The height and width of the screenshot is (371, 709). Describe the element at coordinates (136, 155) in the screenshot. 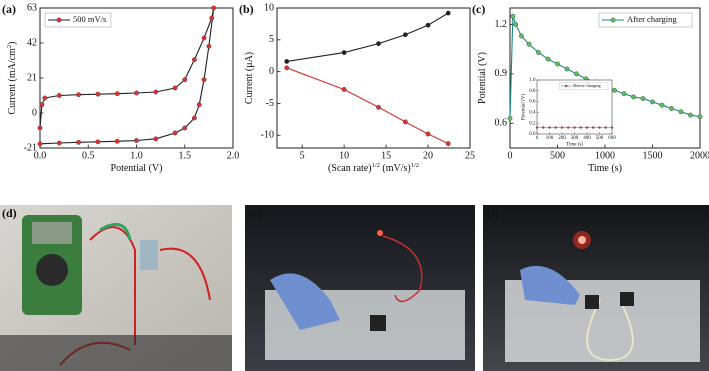

I see `x-tick-label: 1.0` at that location.